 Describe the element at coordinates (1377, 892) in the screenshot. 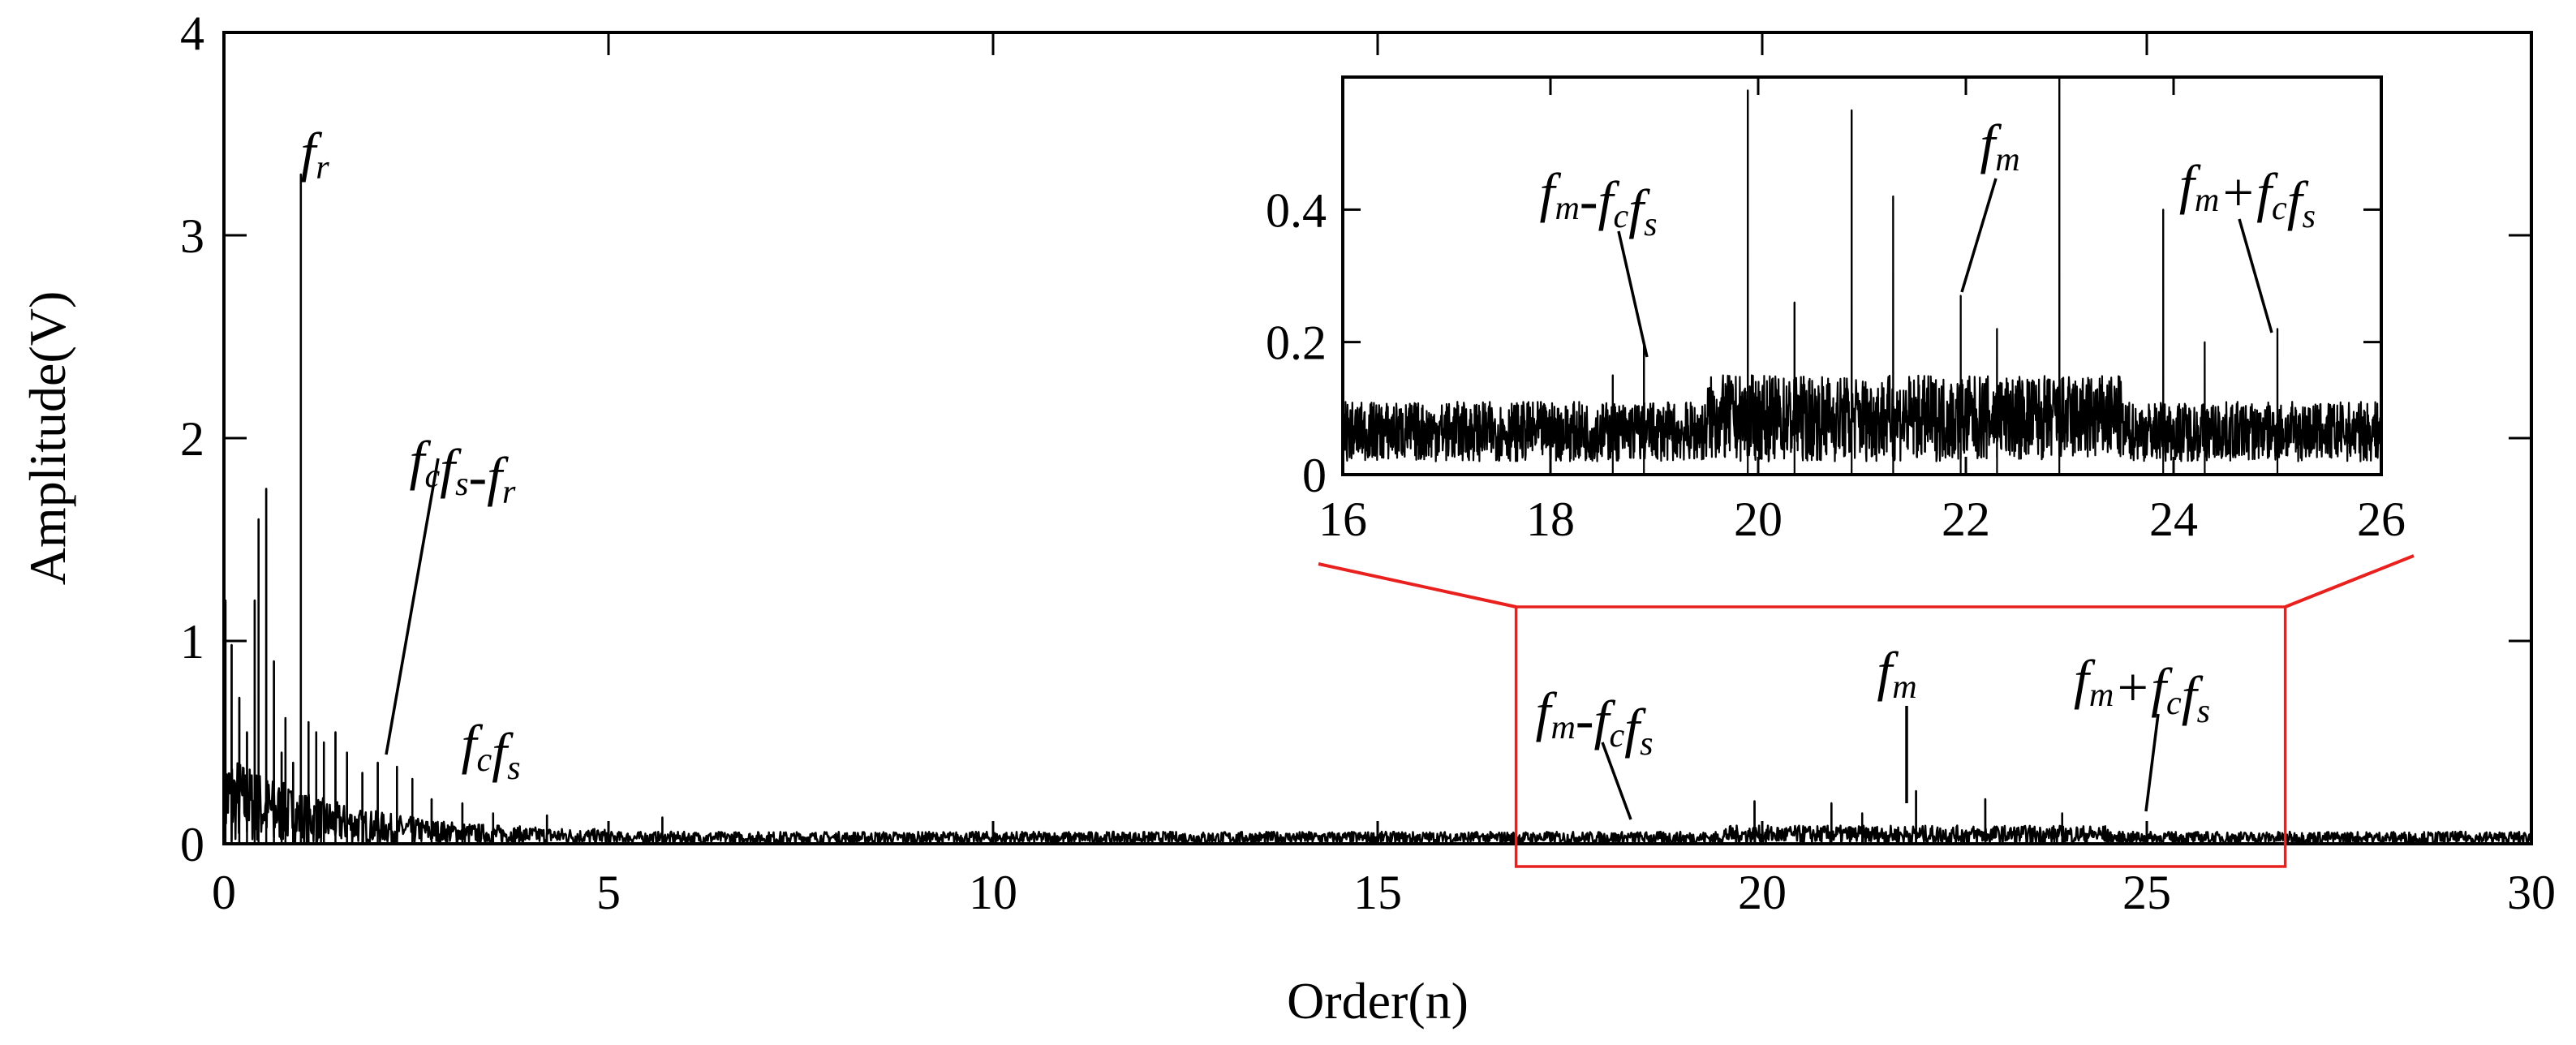

I see `main-x-tick-label: 15` at that location.